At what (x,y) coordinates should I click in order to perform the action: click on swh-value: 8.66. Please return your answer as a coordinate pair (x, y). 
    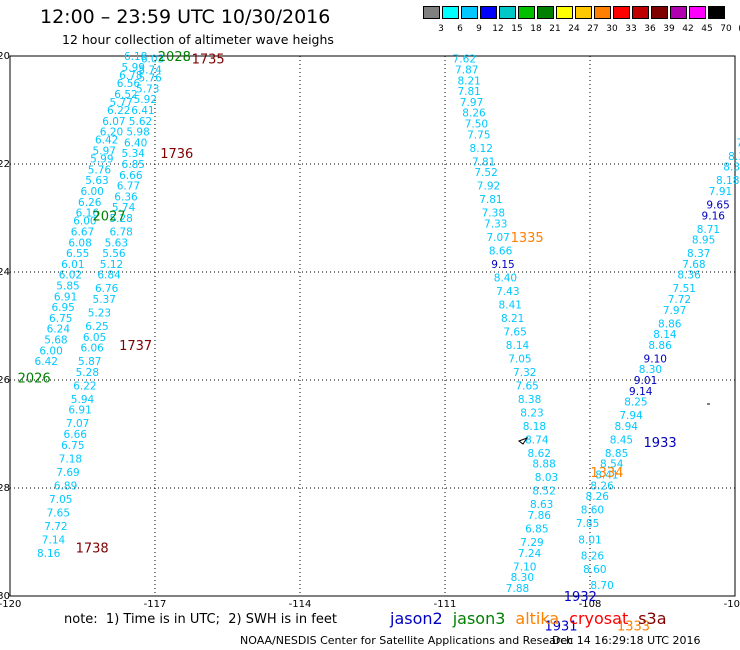
    Looking at the image, I should click on (501, 251).